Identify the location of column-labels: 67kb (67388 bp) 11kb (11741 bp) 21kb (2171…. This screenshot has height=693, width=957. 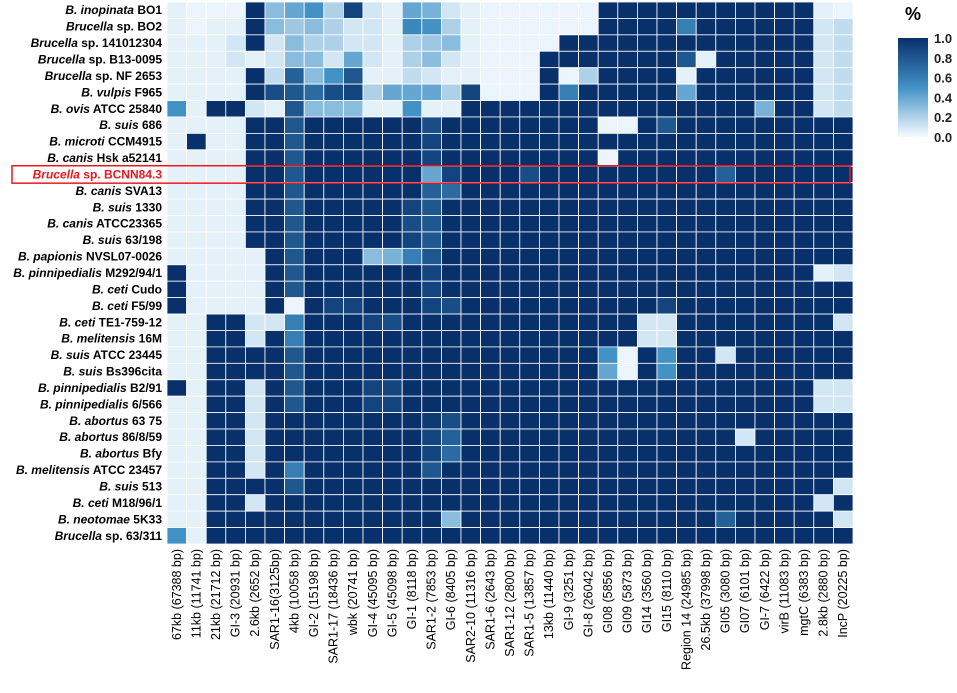
(510, 609).